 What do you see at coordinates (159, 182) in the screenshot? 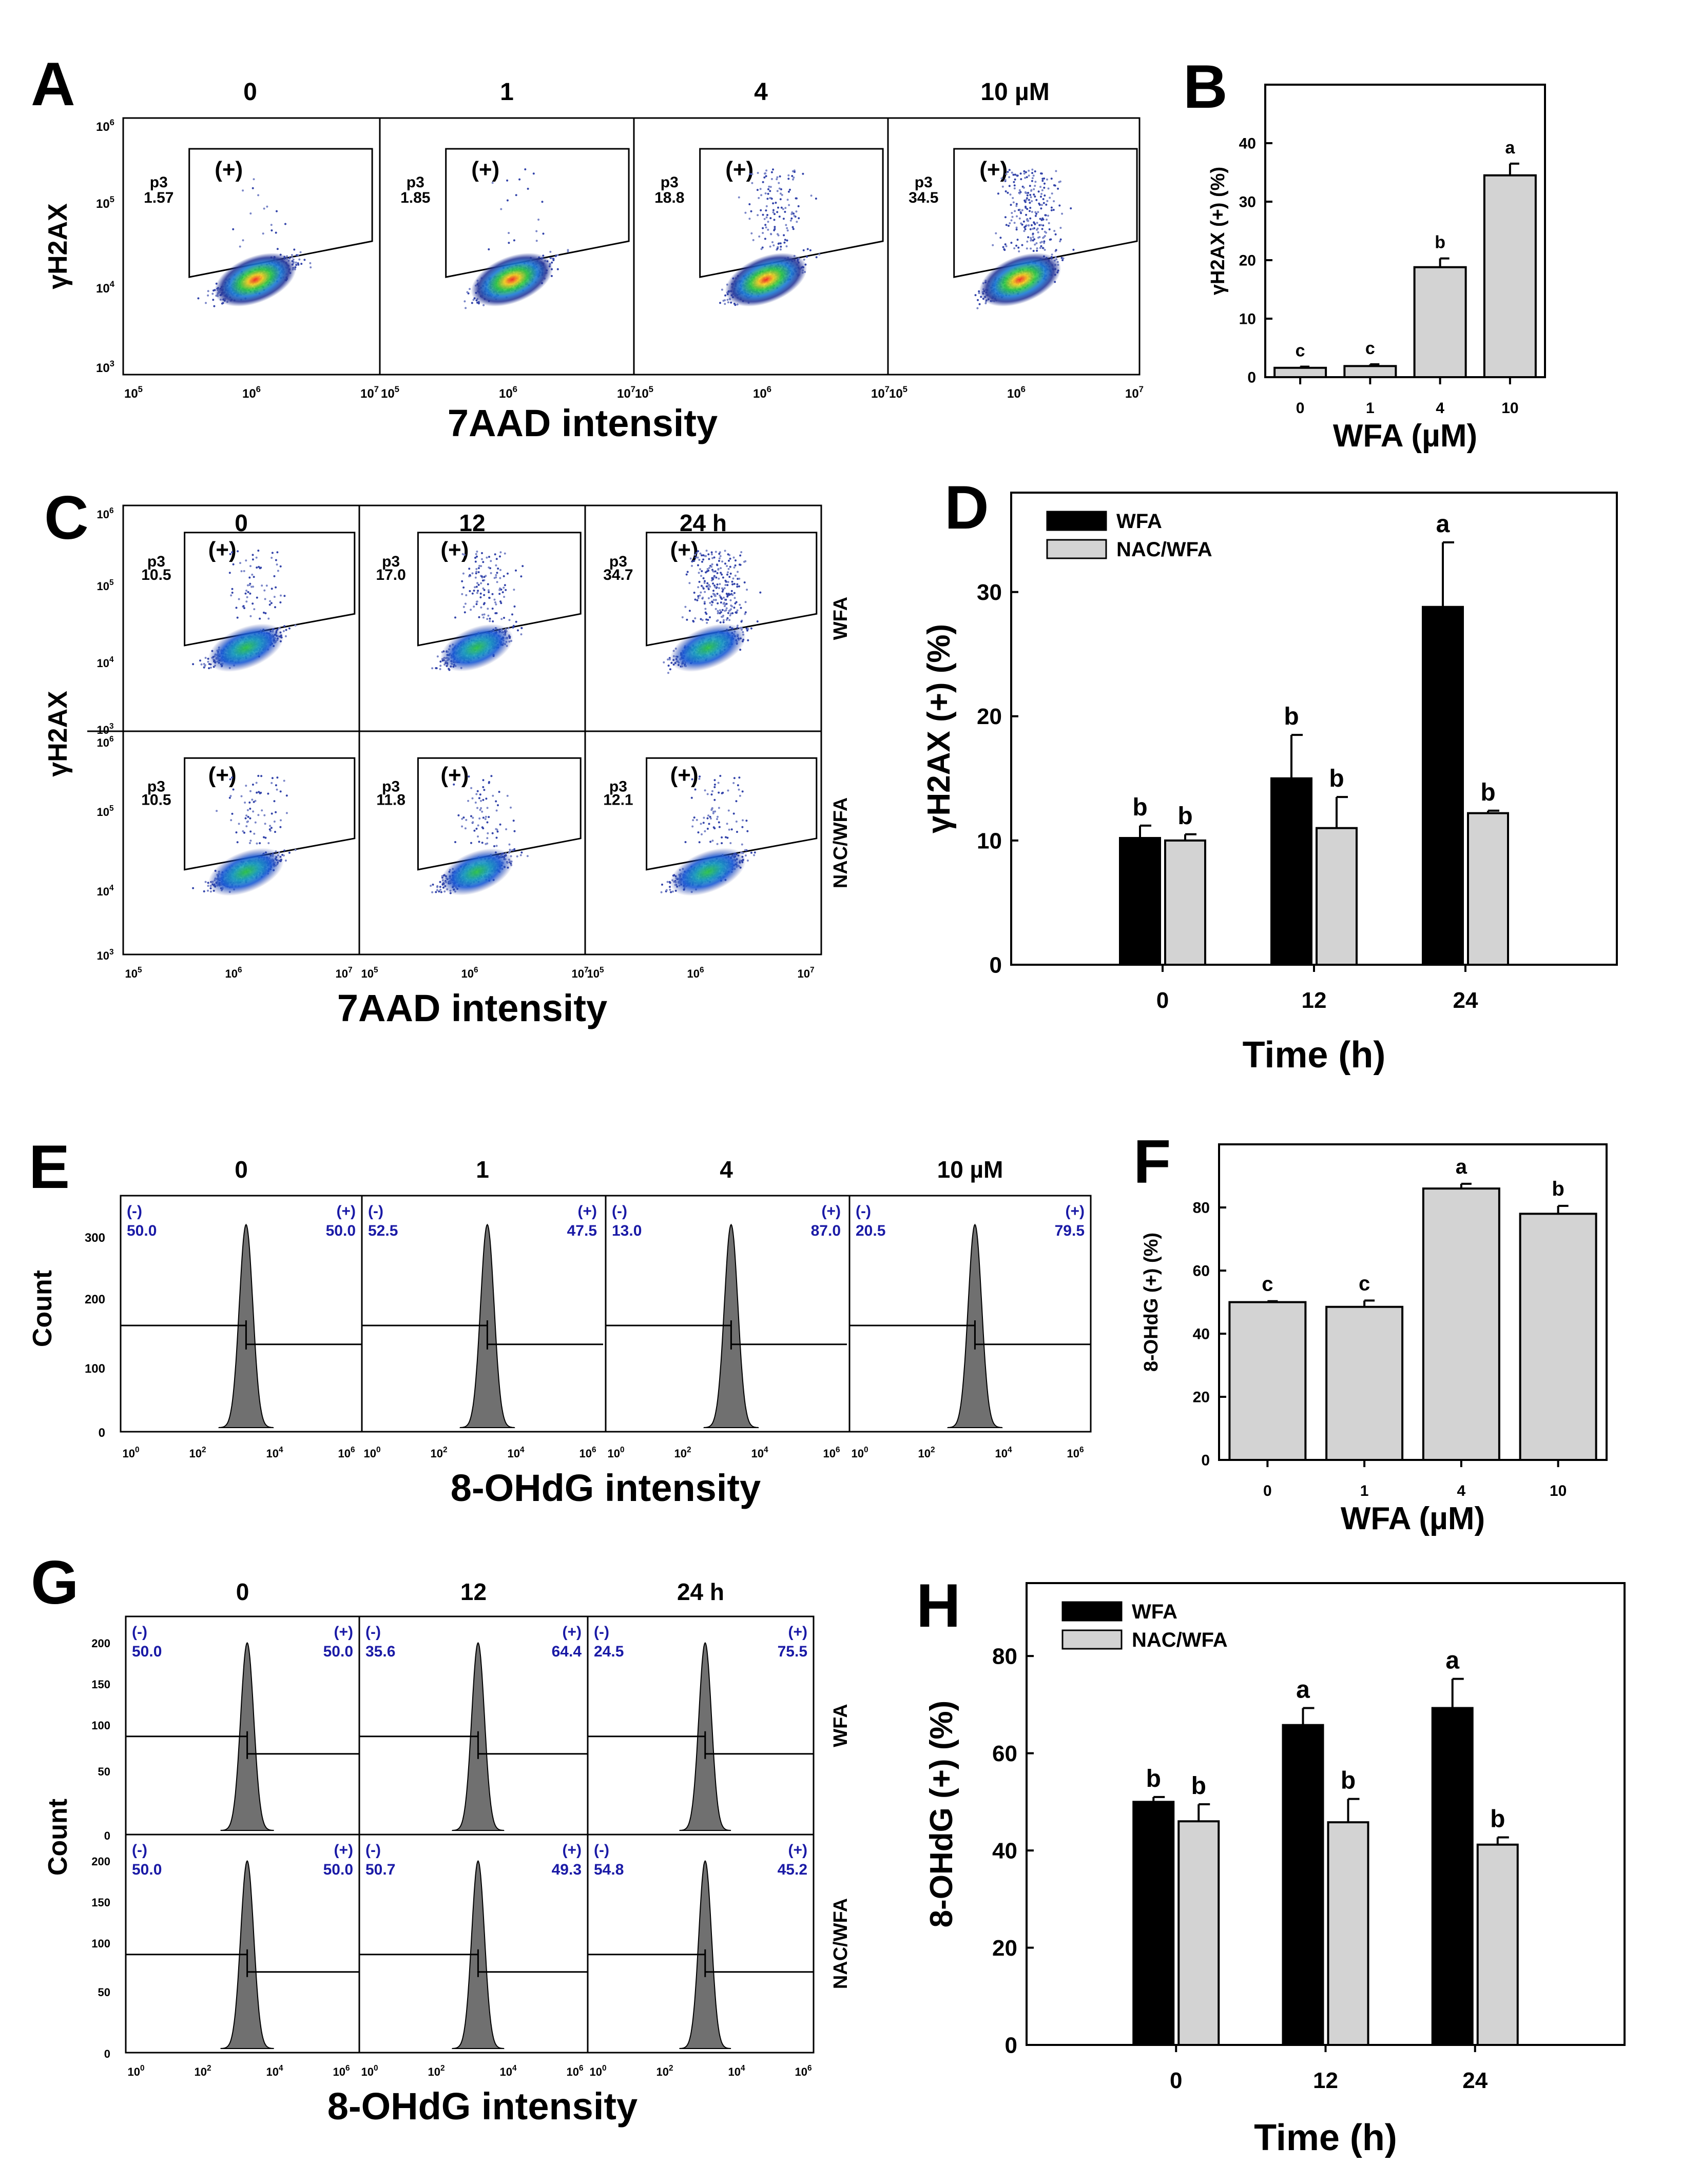
I see `gate-name-label: p3` at bounding box center [159, 182].